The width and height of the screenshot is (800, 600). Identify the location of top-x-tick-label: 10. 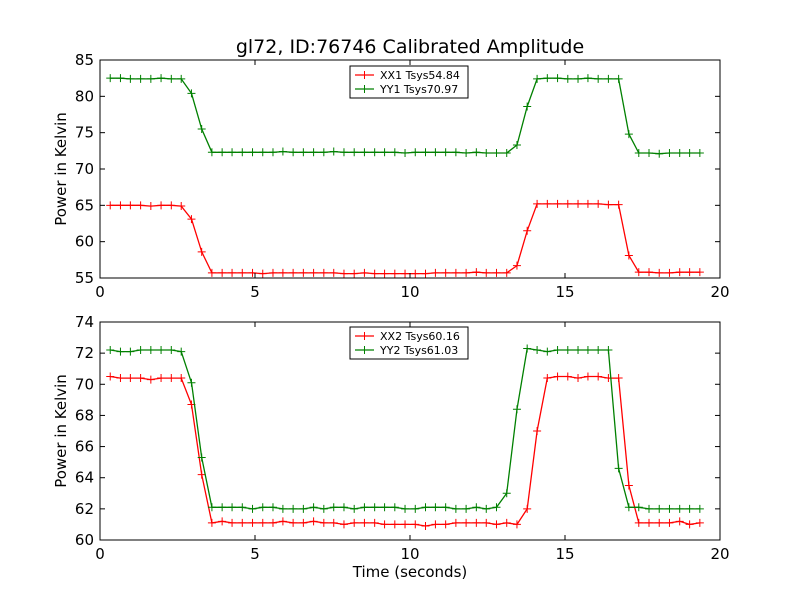
(409, 292).